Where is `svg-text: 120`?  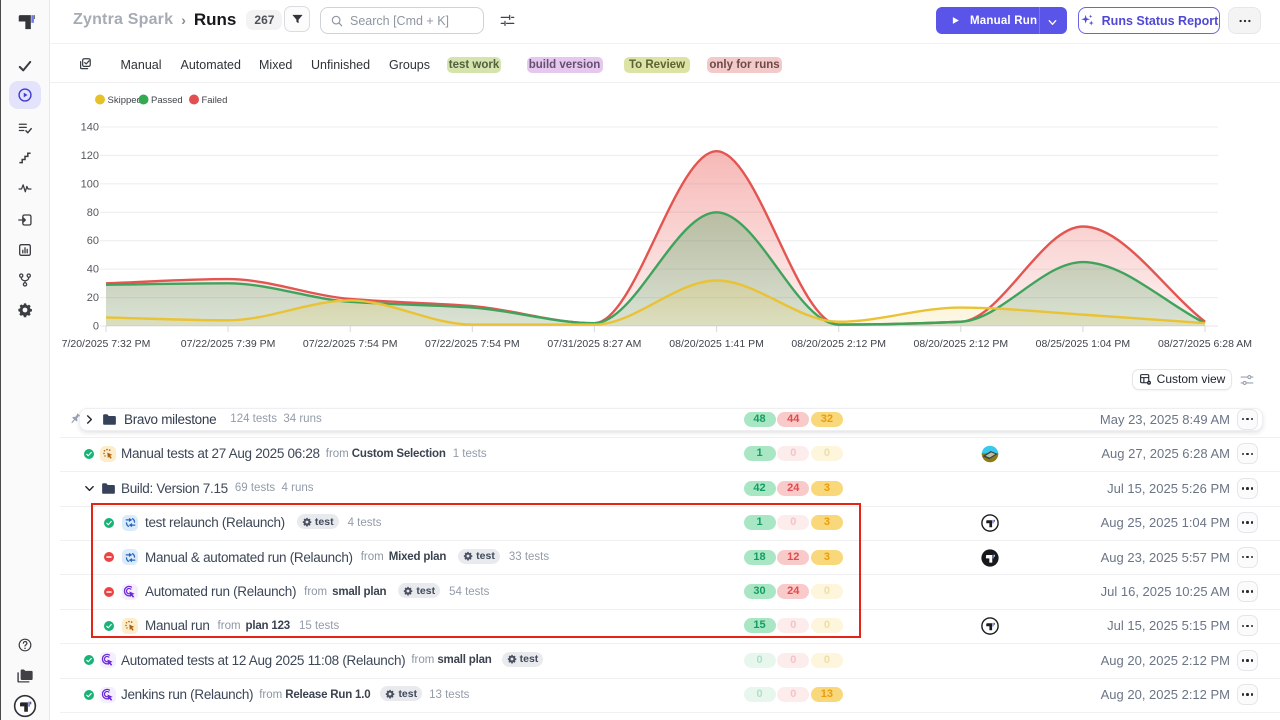 svg-text: 120 is located at coordinates (90, 156).